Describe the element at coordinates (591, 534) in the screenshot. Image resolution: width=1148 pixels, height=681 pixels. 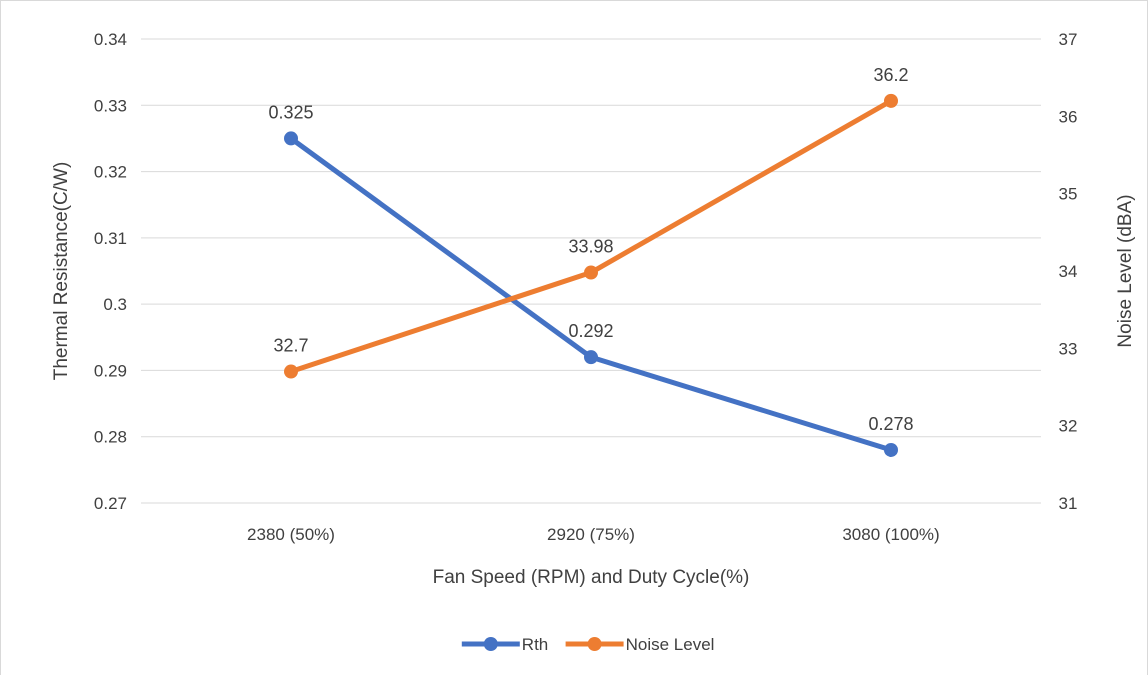
I see `x-tick-label: 2920 (75%)` at that location.